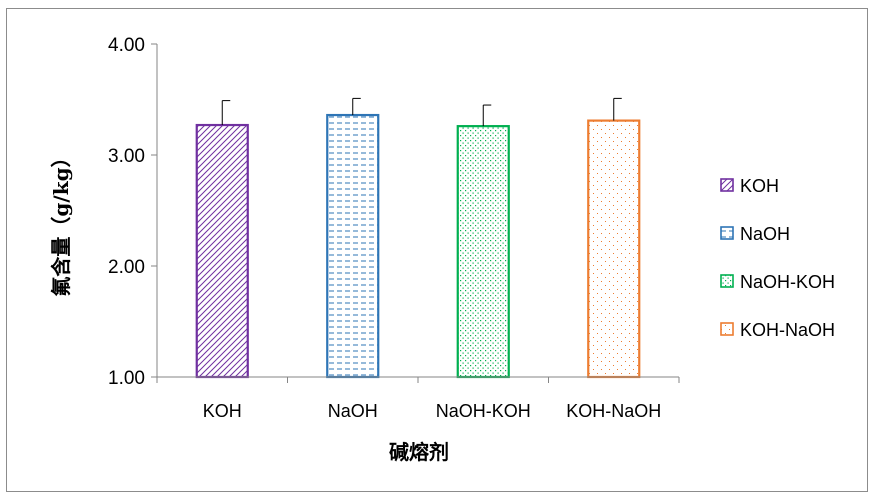  I want to click on bar-koh-naoh, so click(614, 249).